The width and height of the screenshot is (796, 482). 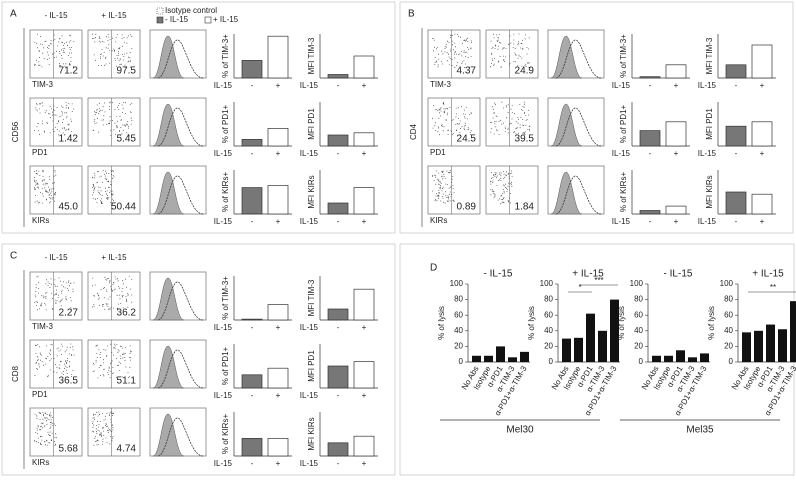 What do you see at coordinates (467, 207) in the screenshot?
I see `percentage: 0.89` at bounding box center [467, 207].